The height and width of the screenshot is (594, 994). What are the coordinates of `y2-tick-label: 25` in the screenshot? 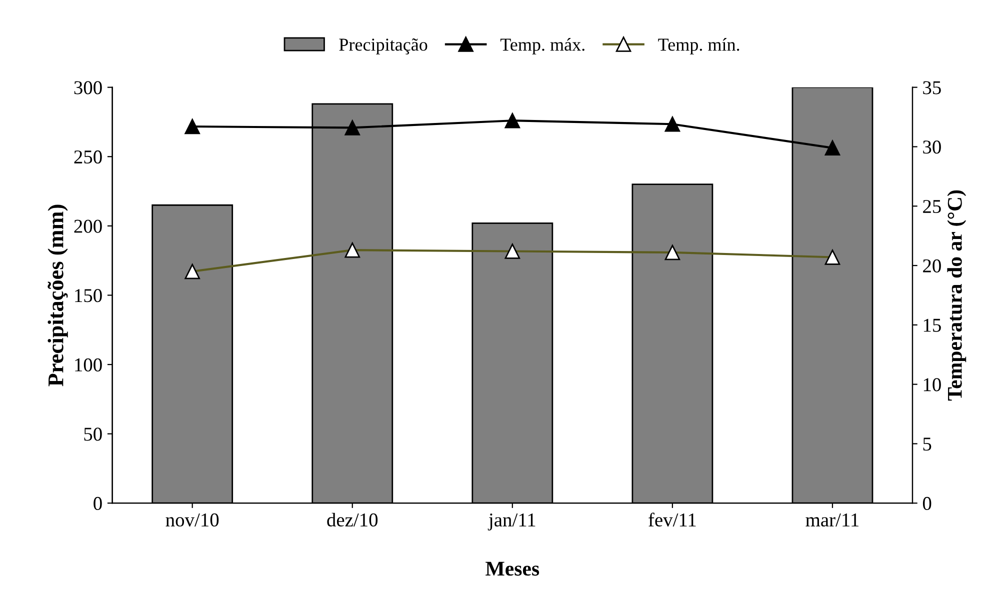 It's located at (932, 207).